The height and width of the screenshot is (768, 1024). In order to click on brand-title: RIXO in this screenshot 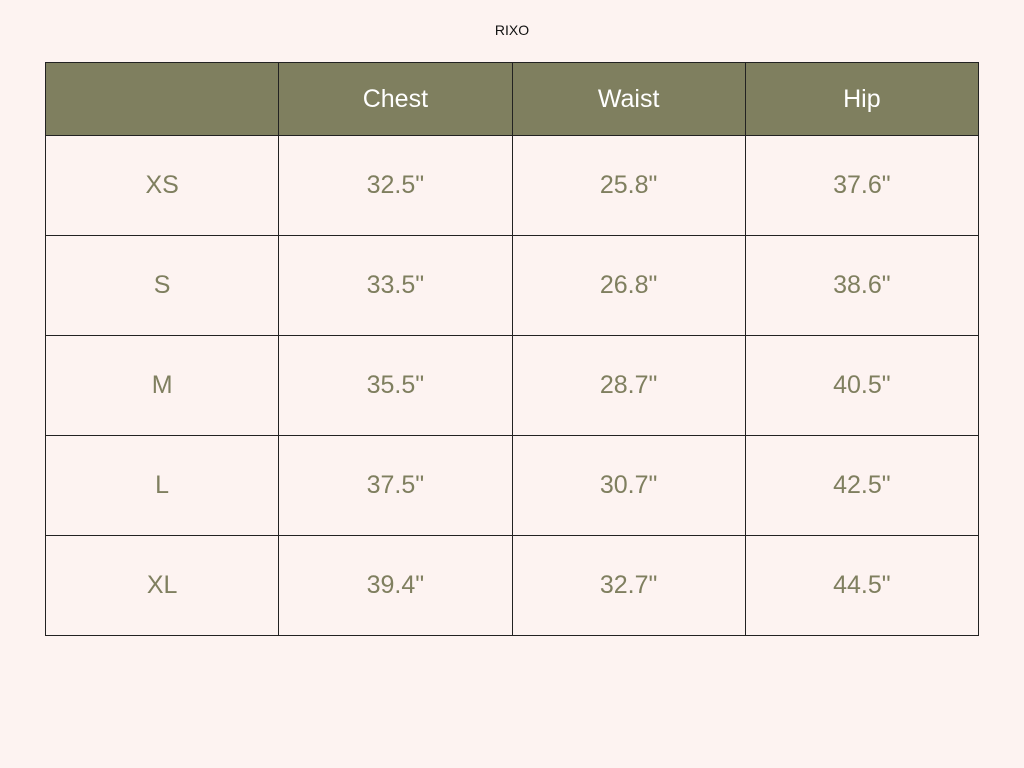, I will do `click(512, 30)`.